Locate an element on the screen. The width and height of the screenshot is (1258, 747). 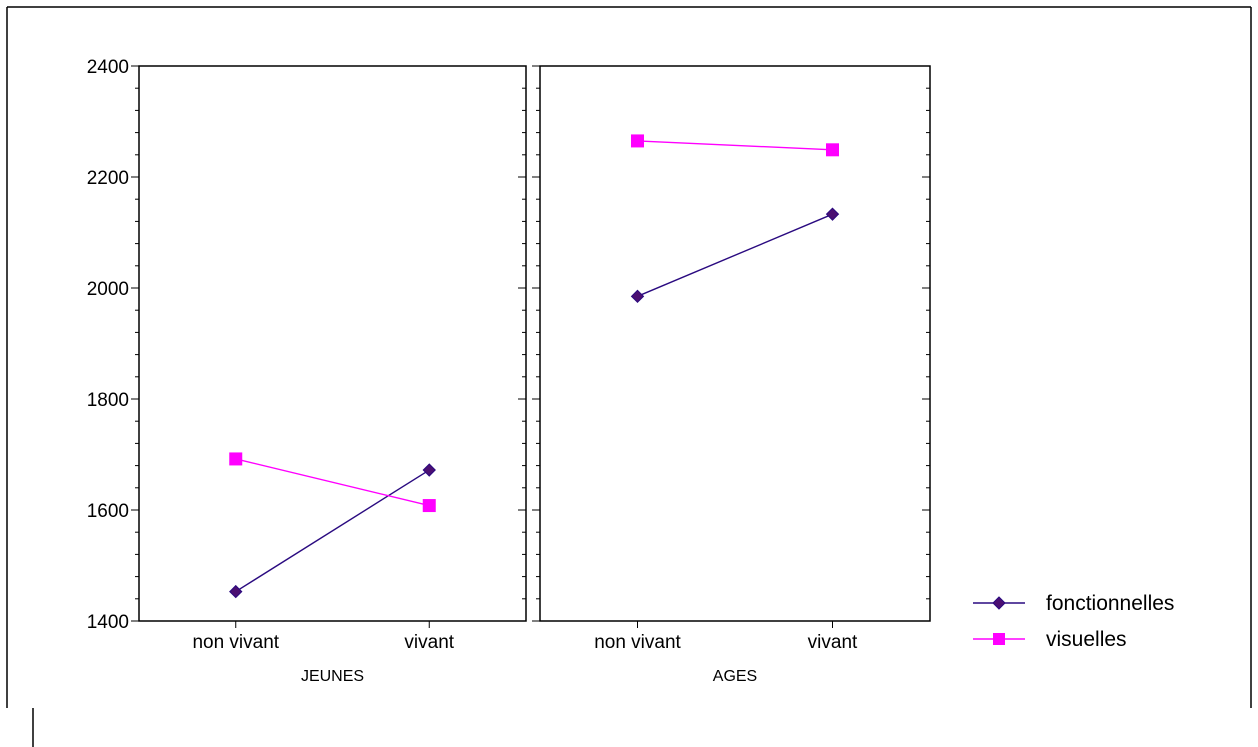
panel-label: JEUNES is located at coordinates (332, 676).